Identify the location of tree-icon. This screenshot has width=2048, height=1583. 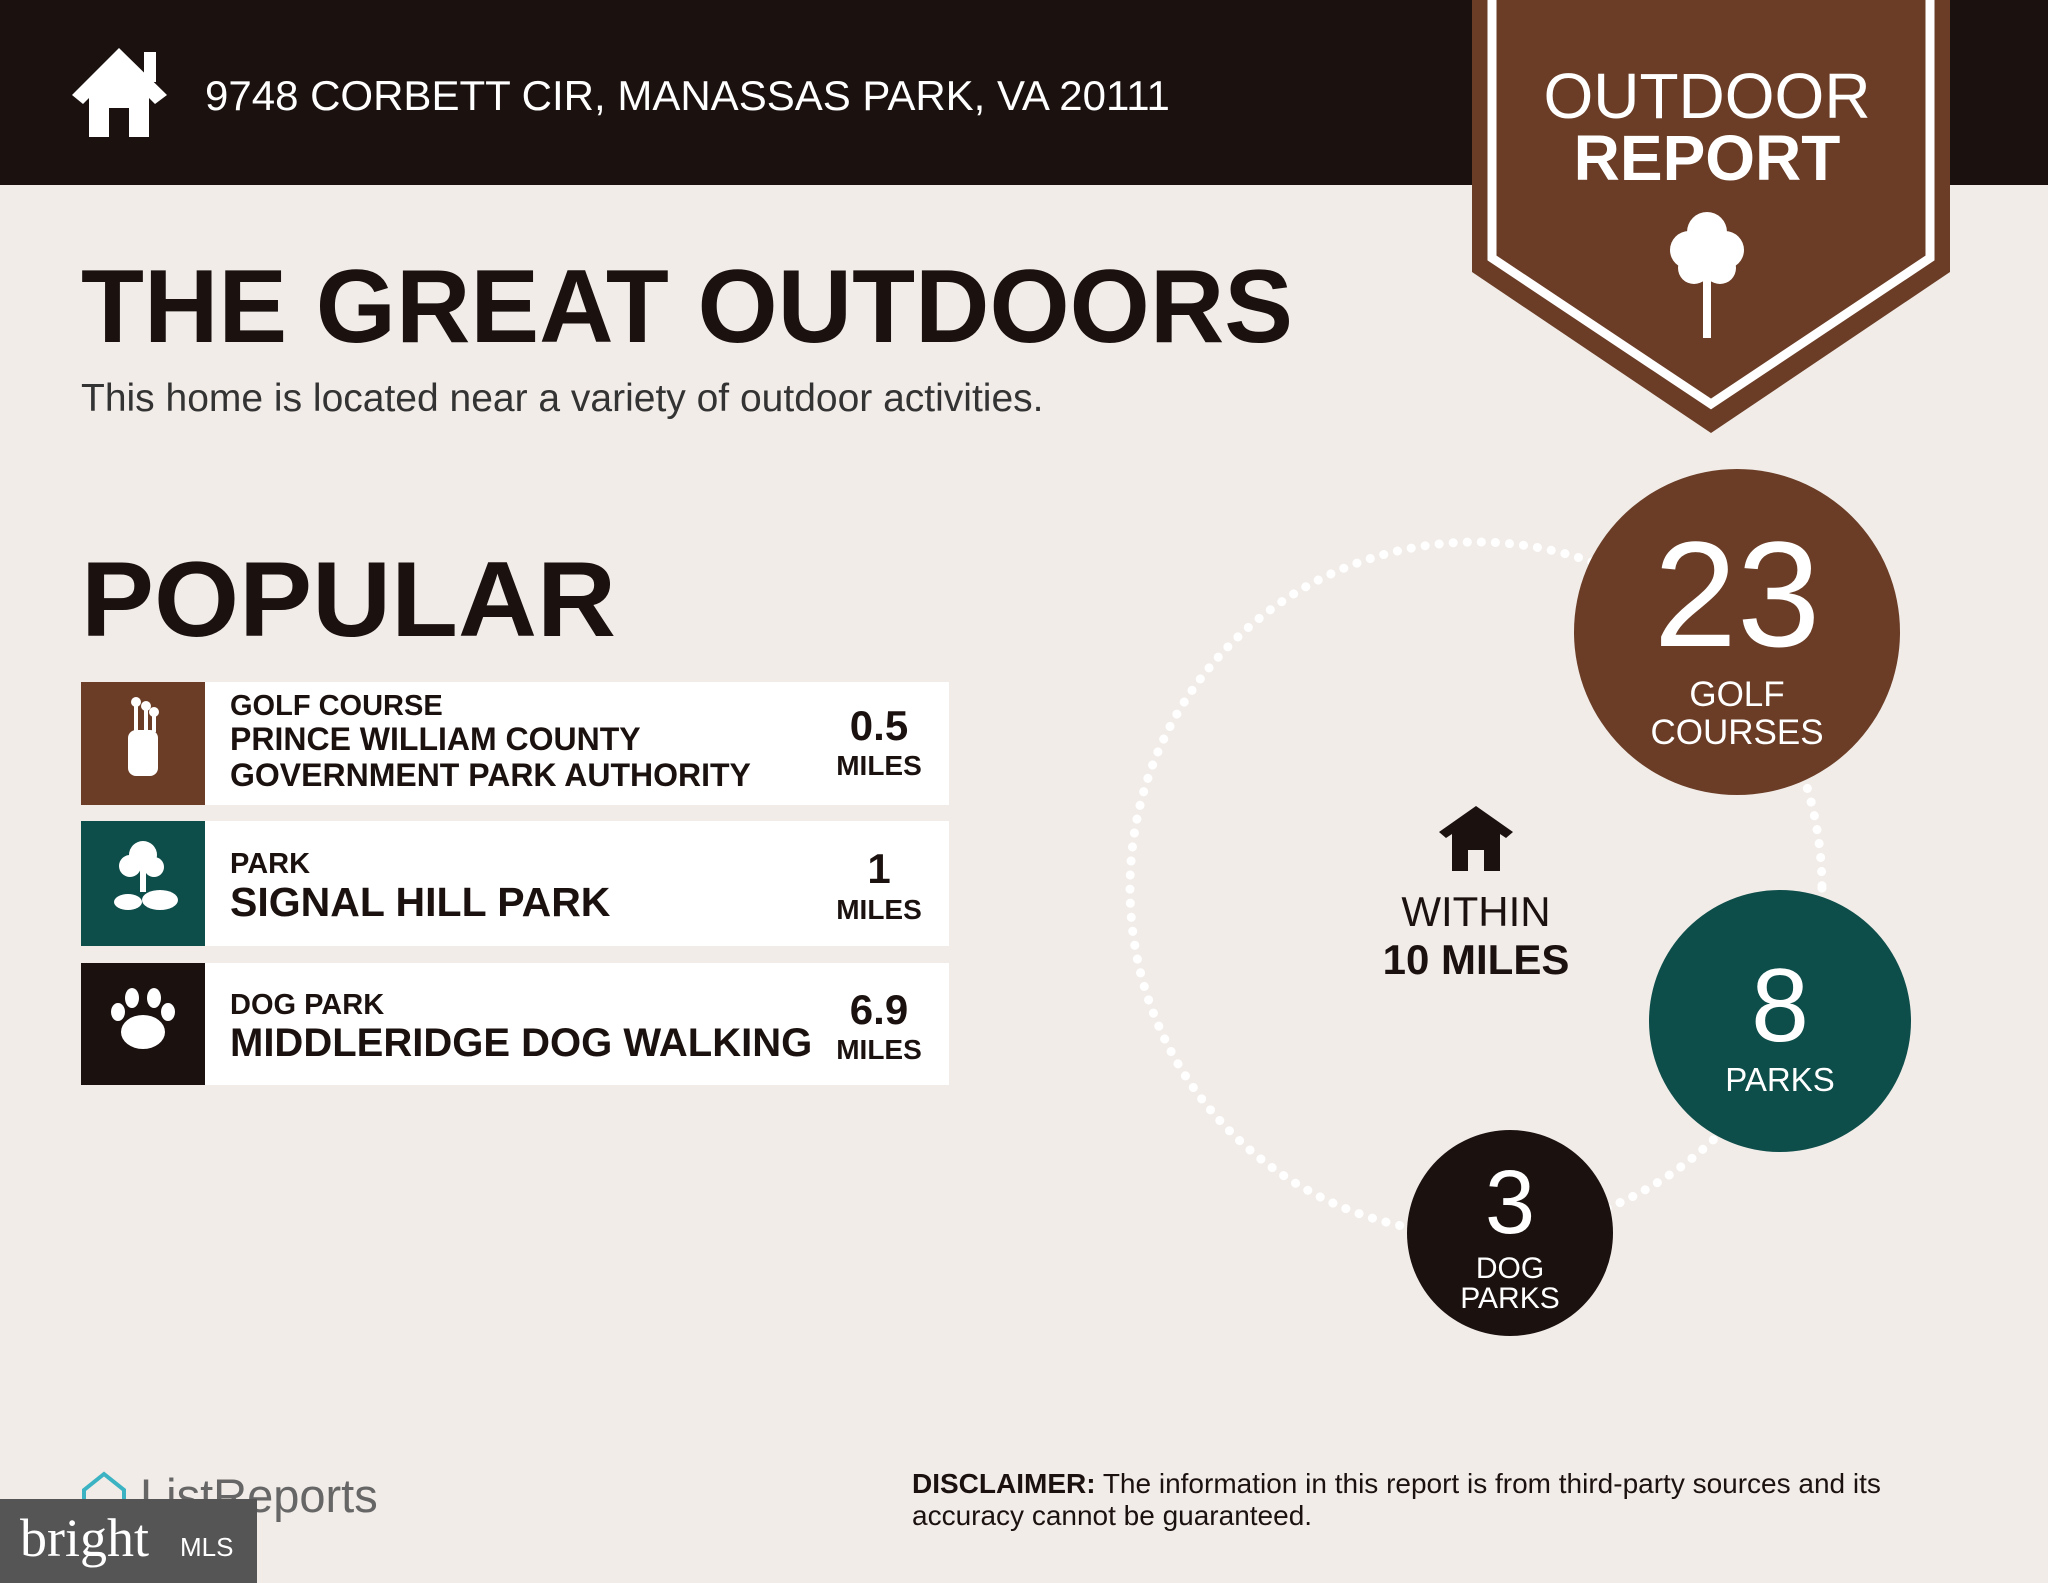
(1707, 275).